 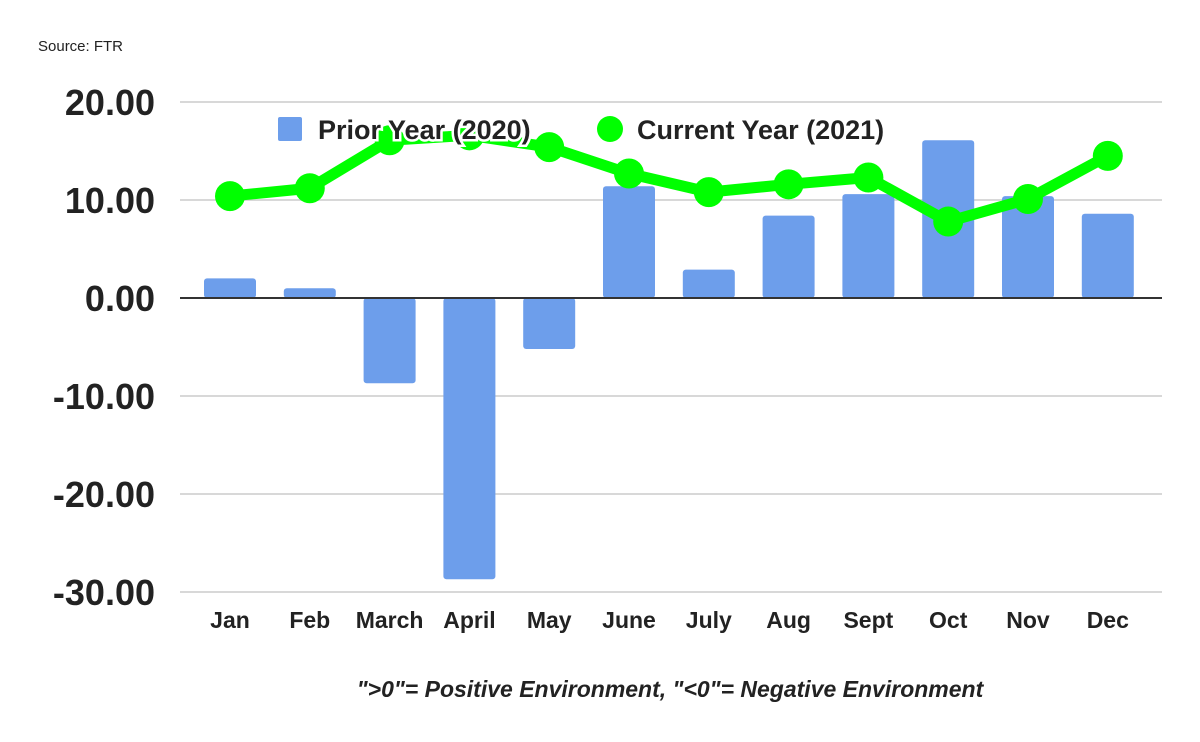 What do you see at coordinates (110, 200) in the screenshot?
I see `y-tick-label: 10.00` at bounding box center [110, 200].